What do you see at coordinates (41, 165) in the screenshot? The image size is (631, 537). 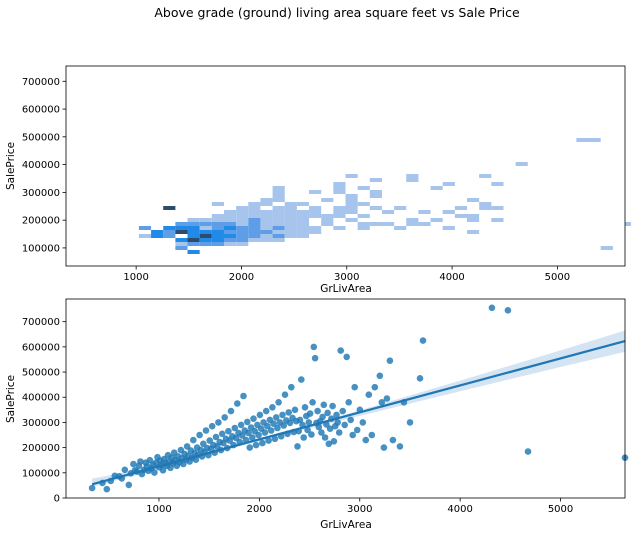 I see `histogram-y-tick-label: 400000` at bounding box center [41, 165].